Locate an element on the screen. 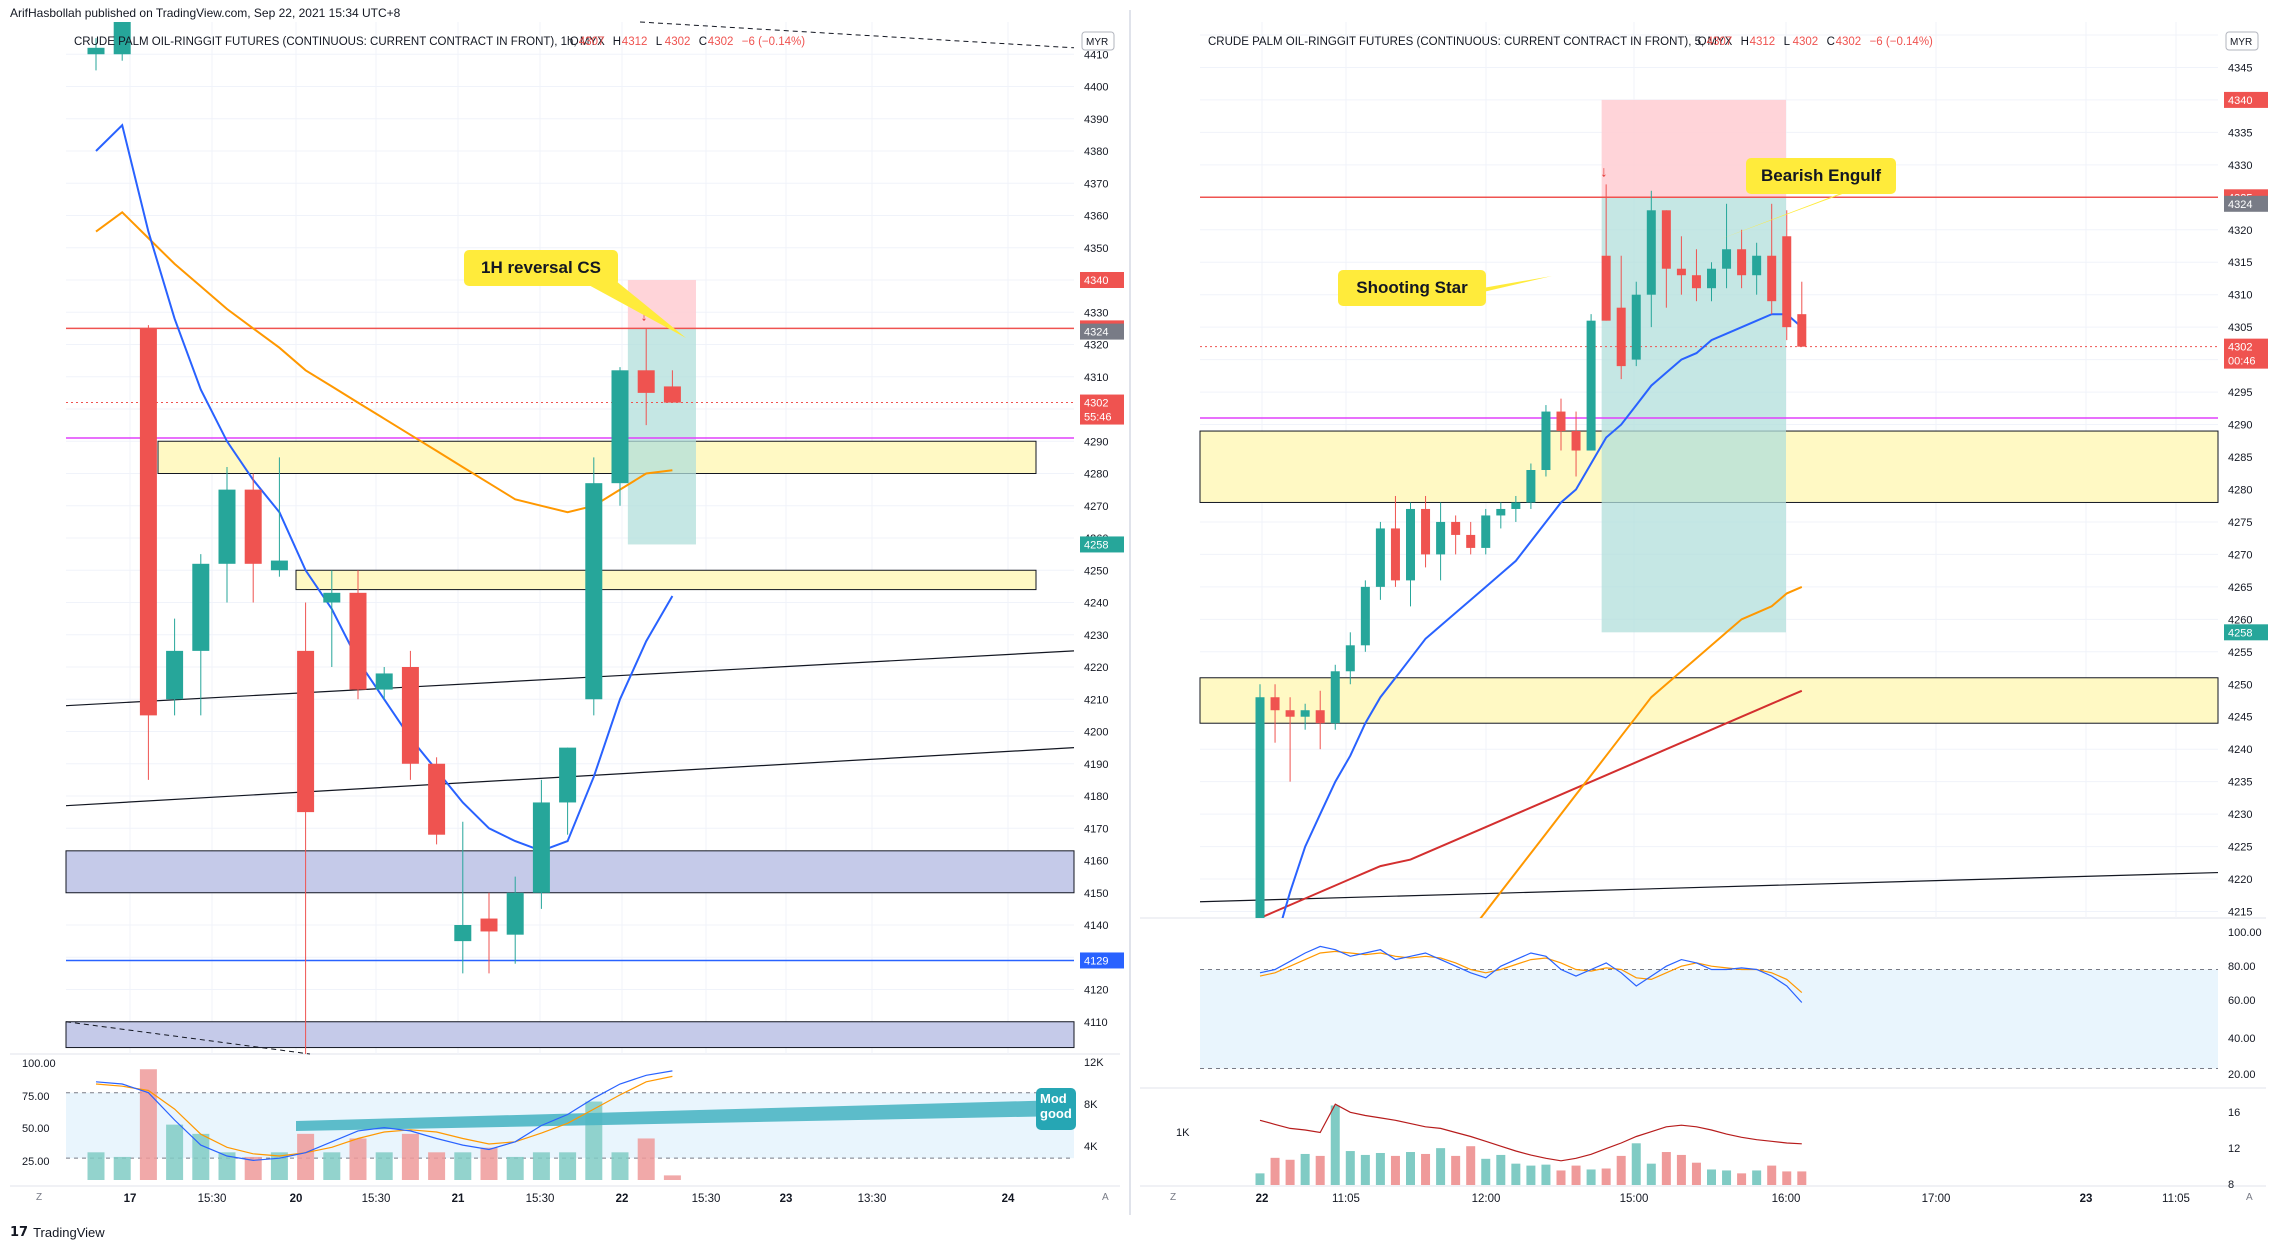 This screenshot has width=2276, height=1246. price-tick: 4220 is located at coordinates (1096, 668).